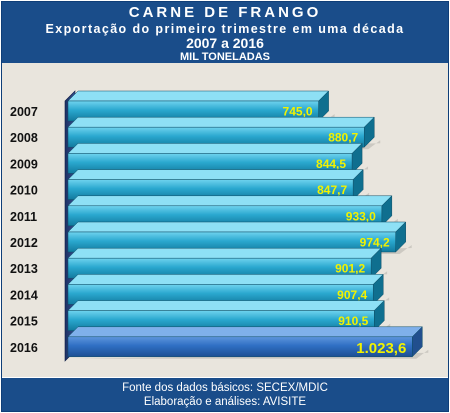  Describe the element at coordinates (24, 322) in the screenshot. I see `year-label: 2015` at that location.